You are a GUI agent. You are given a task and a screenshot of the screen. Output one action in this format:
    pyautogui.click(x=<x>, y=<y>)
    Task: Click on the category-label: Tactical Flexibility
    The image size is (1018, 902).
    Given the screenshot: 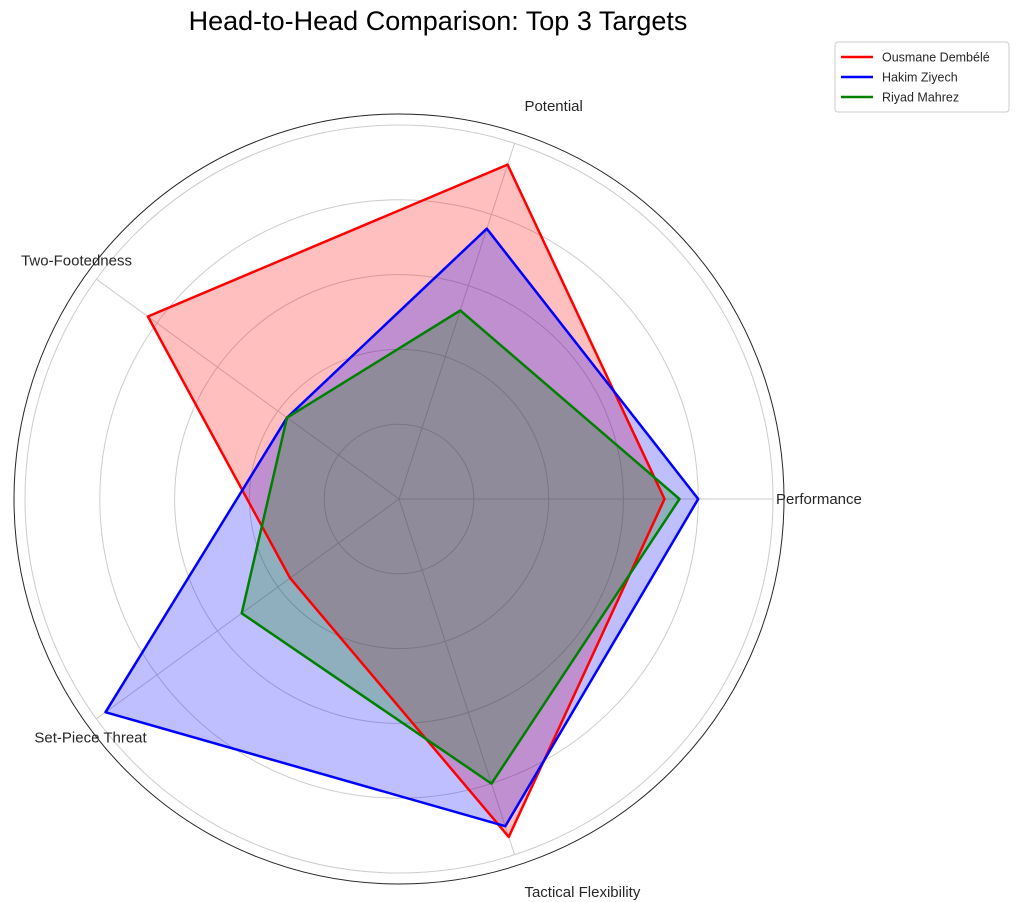 What is the action you would take?
    pyautogui.click(x=582, y=892)
    